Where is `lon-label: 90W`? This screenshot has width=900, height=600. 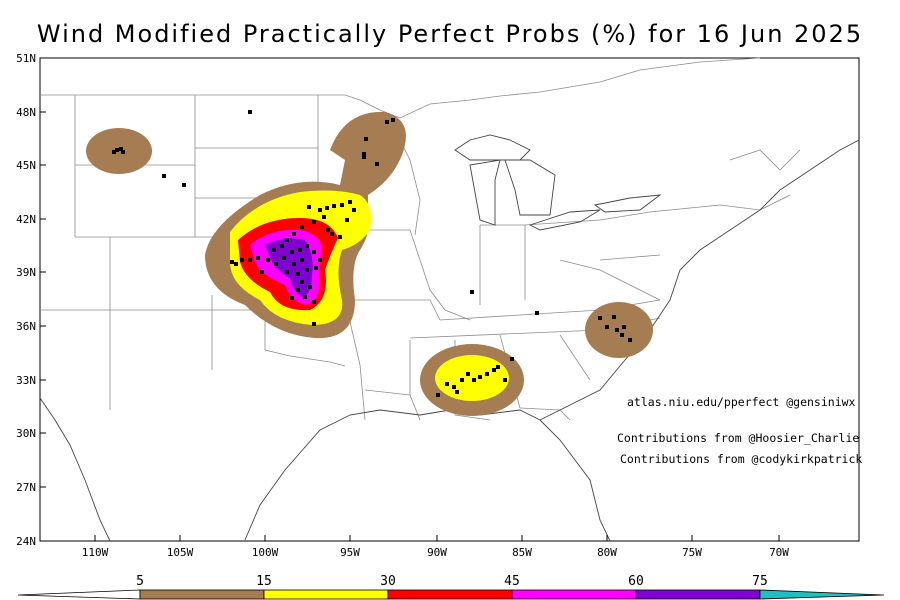 lon-label: 90W is located at coordinates (437, 552).